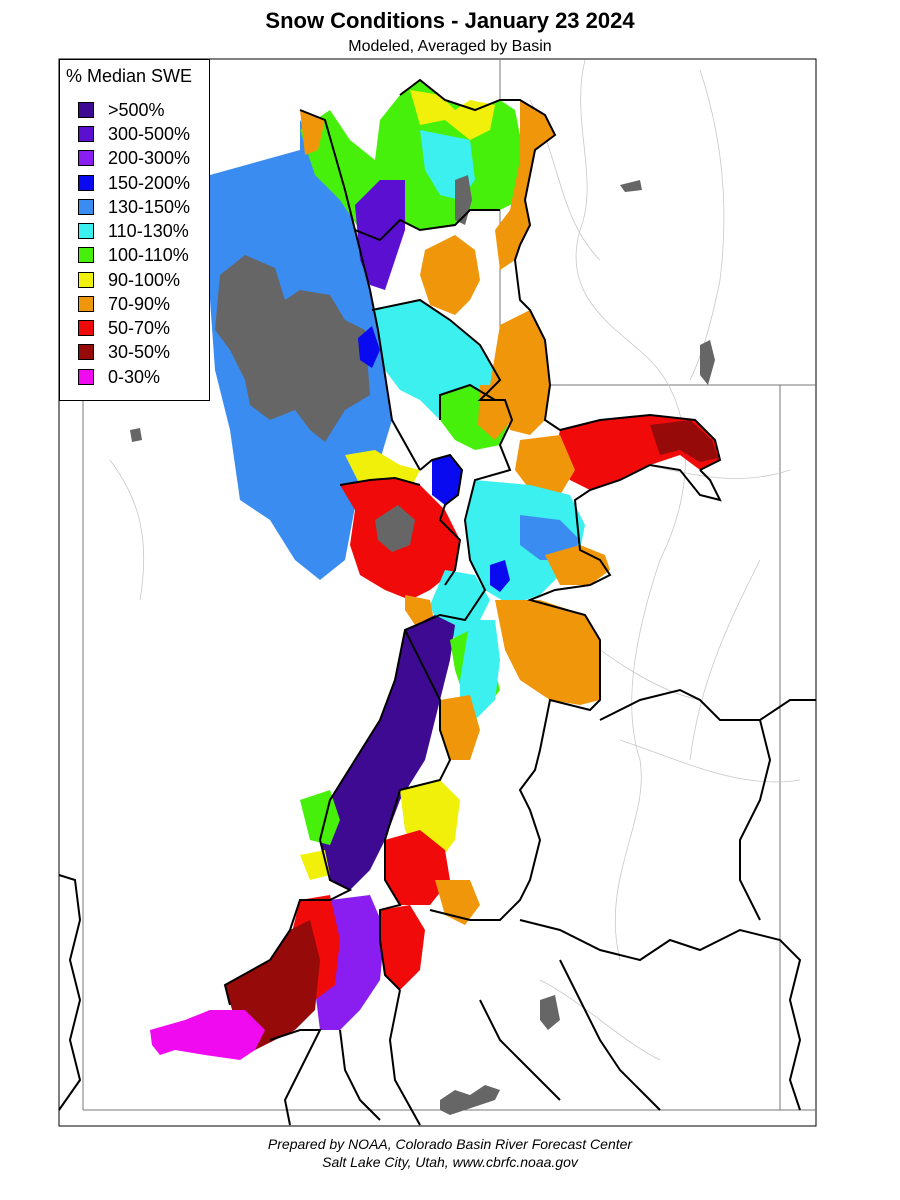 Image resolution: width=900 pixels, height=1200 pixels. What do you see at coordinates (550, 537) in the screenshot?
I see `basin-130-150-east` at bounding box center [550, 537].